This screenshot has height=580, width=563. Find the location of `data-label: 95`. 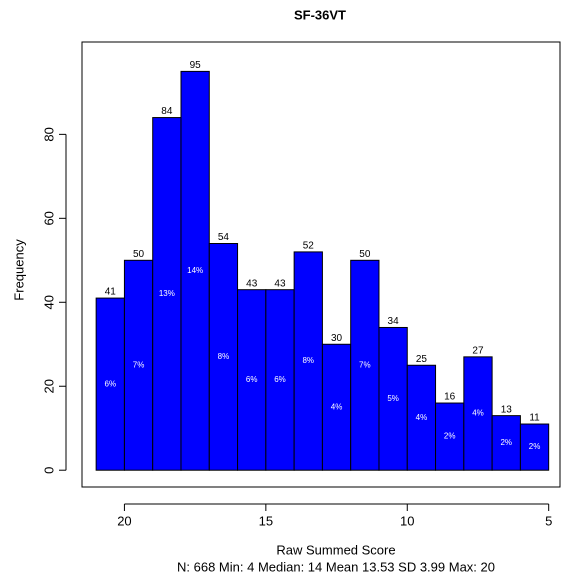

data-label: 95 is located at coordinates (196, 65).